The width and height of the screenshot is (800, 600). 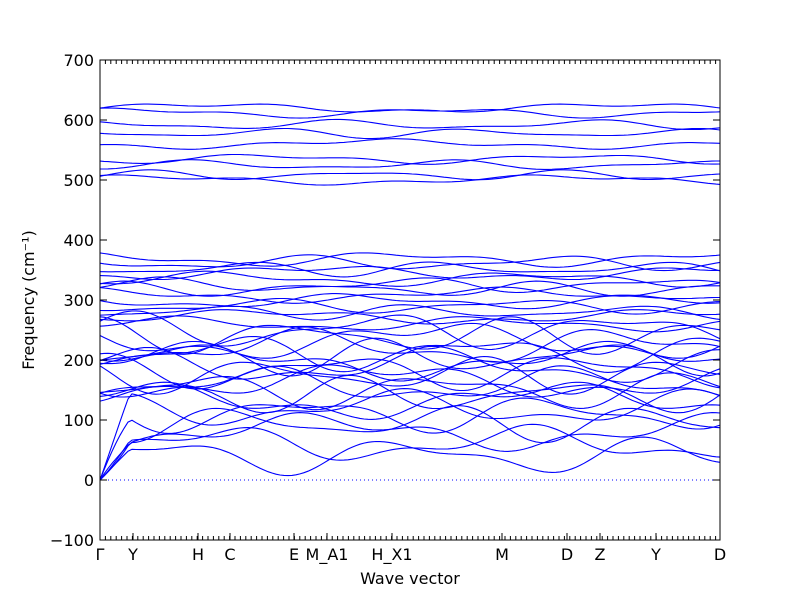 What do you see at coordinates (78, 300) in the screenshot?
I see `y-tick-label: 300` at bounding box center [78, 300].